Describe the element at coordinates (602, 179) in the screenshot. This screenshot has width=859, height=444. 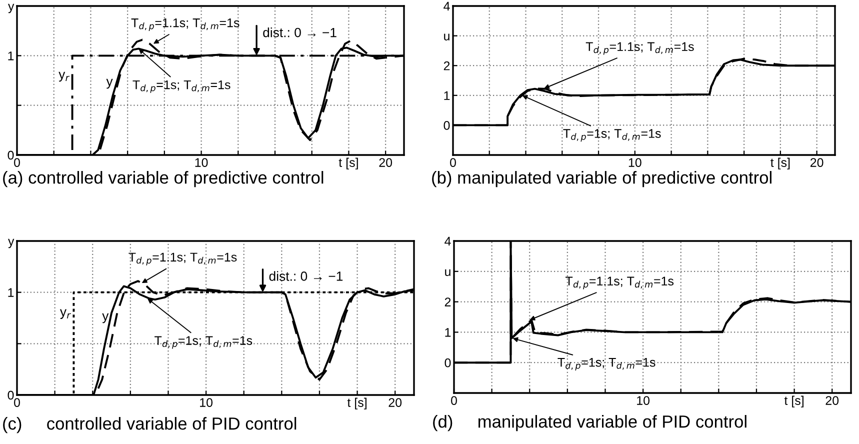
I see `text: (b) manipulated variable of predictive control` at that location.